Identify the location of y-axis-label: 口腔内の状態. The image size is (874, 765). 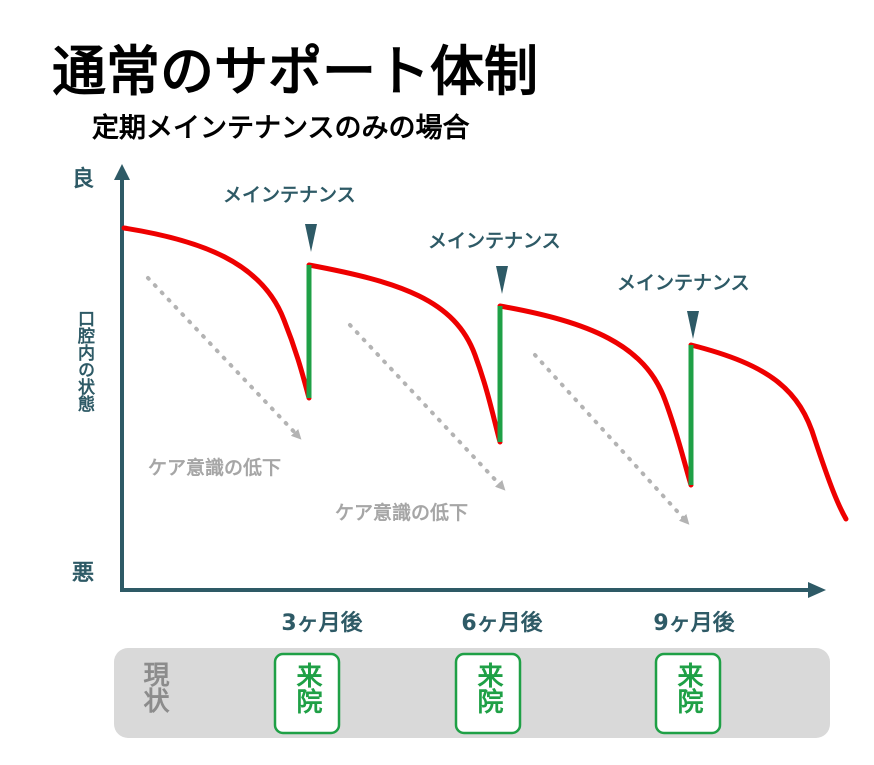
(85, 361).